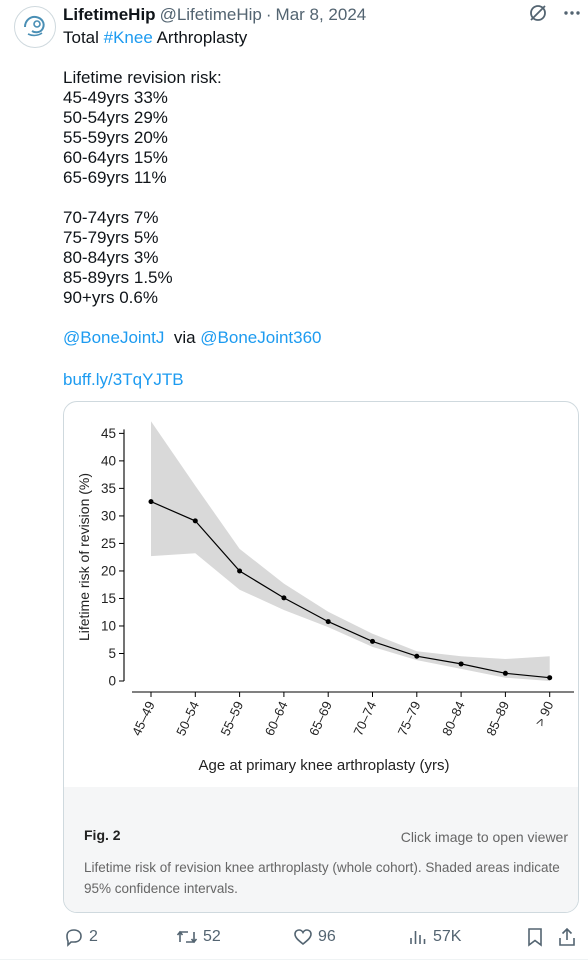  What do you see at coordinates (111, 237) in the screenshot?
I see `risk-line: 75-79yrs 5%` at bounding box center [111, 237].